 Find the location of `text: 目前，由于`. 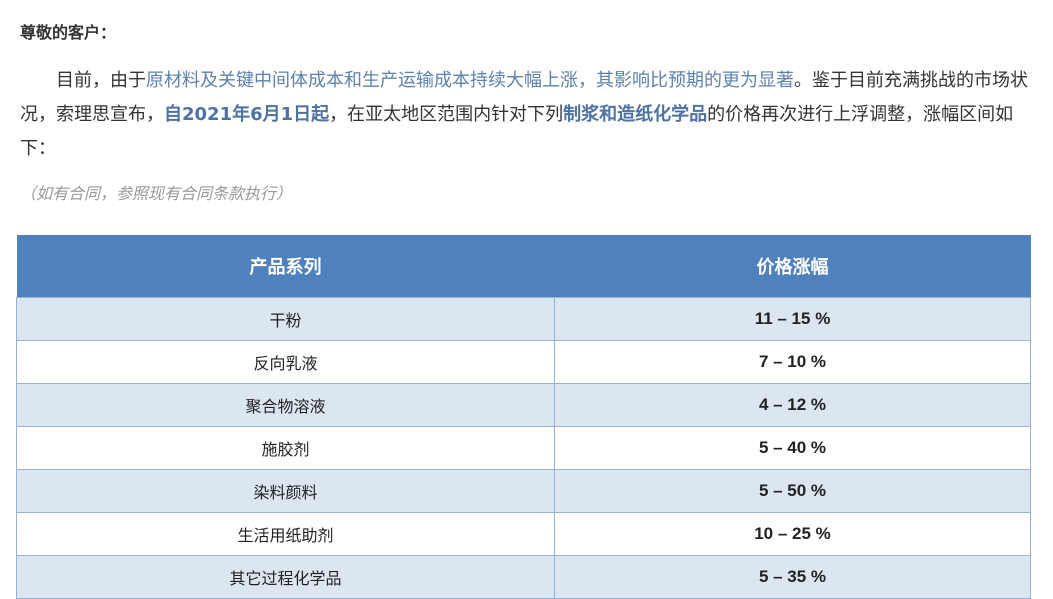

text: 目前，由于 is located at coordinates (101, 80).